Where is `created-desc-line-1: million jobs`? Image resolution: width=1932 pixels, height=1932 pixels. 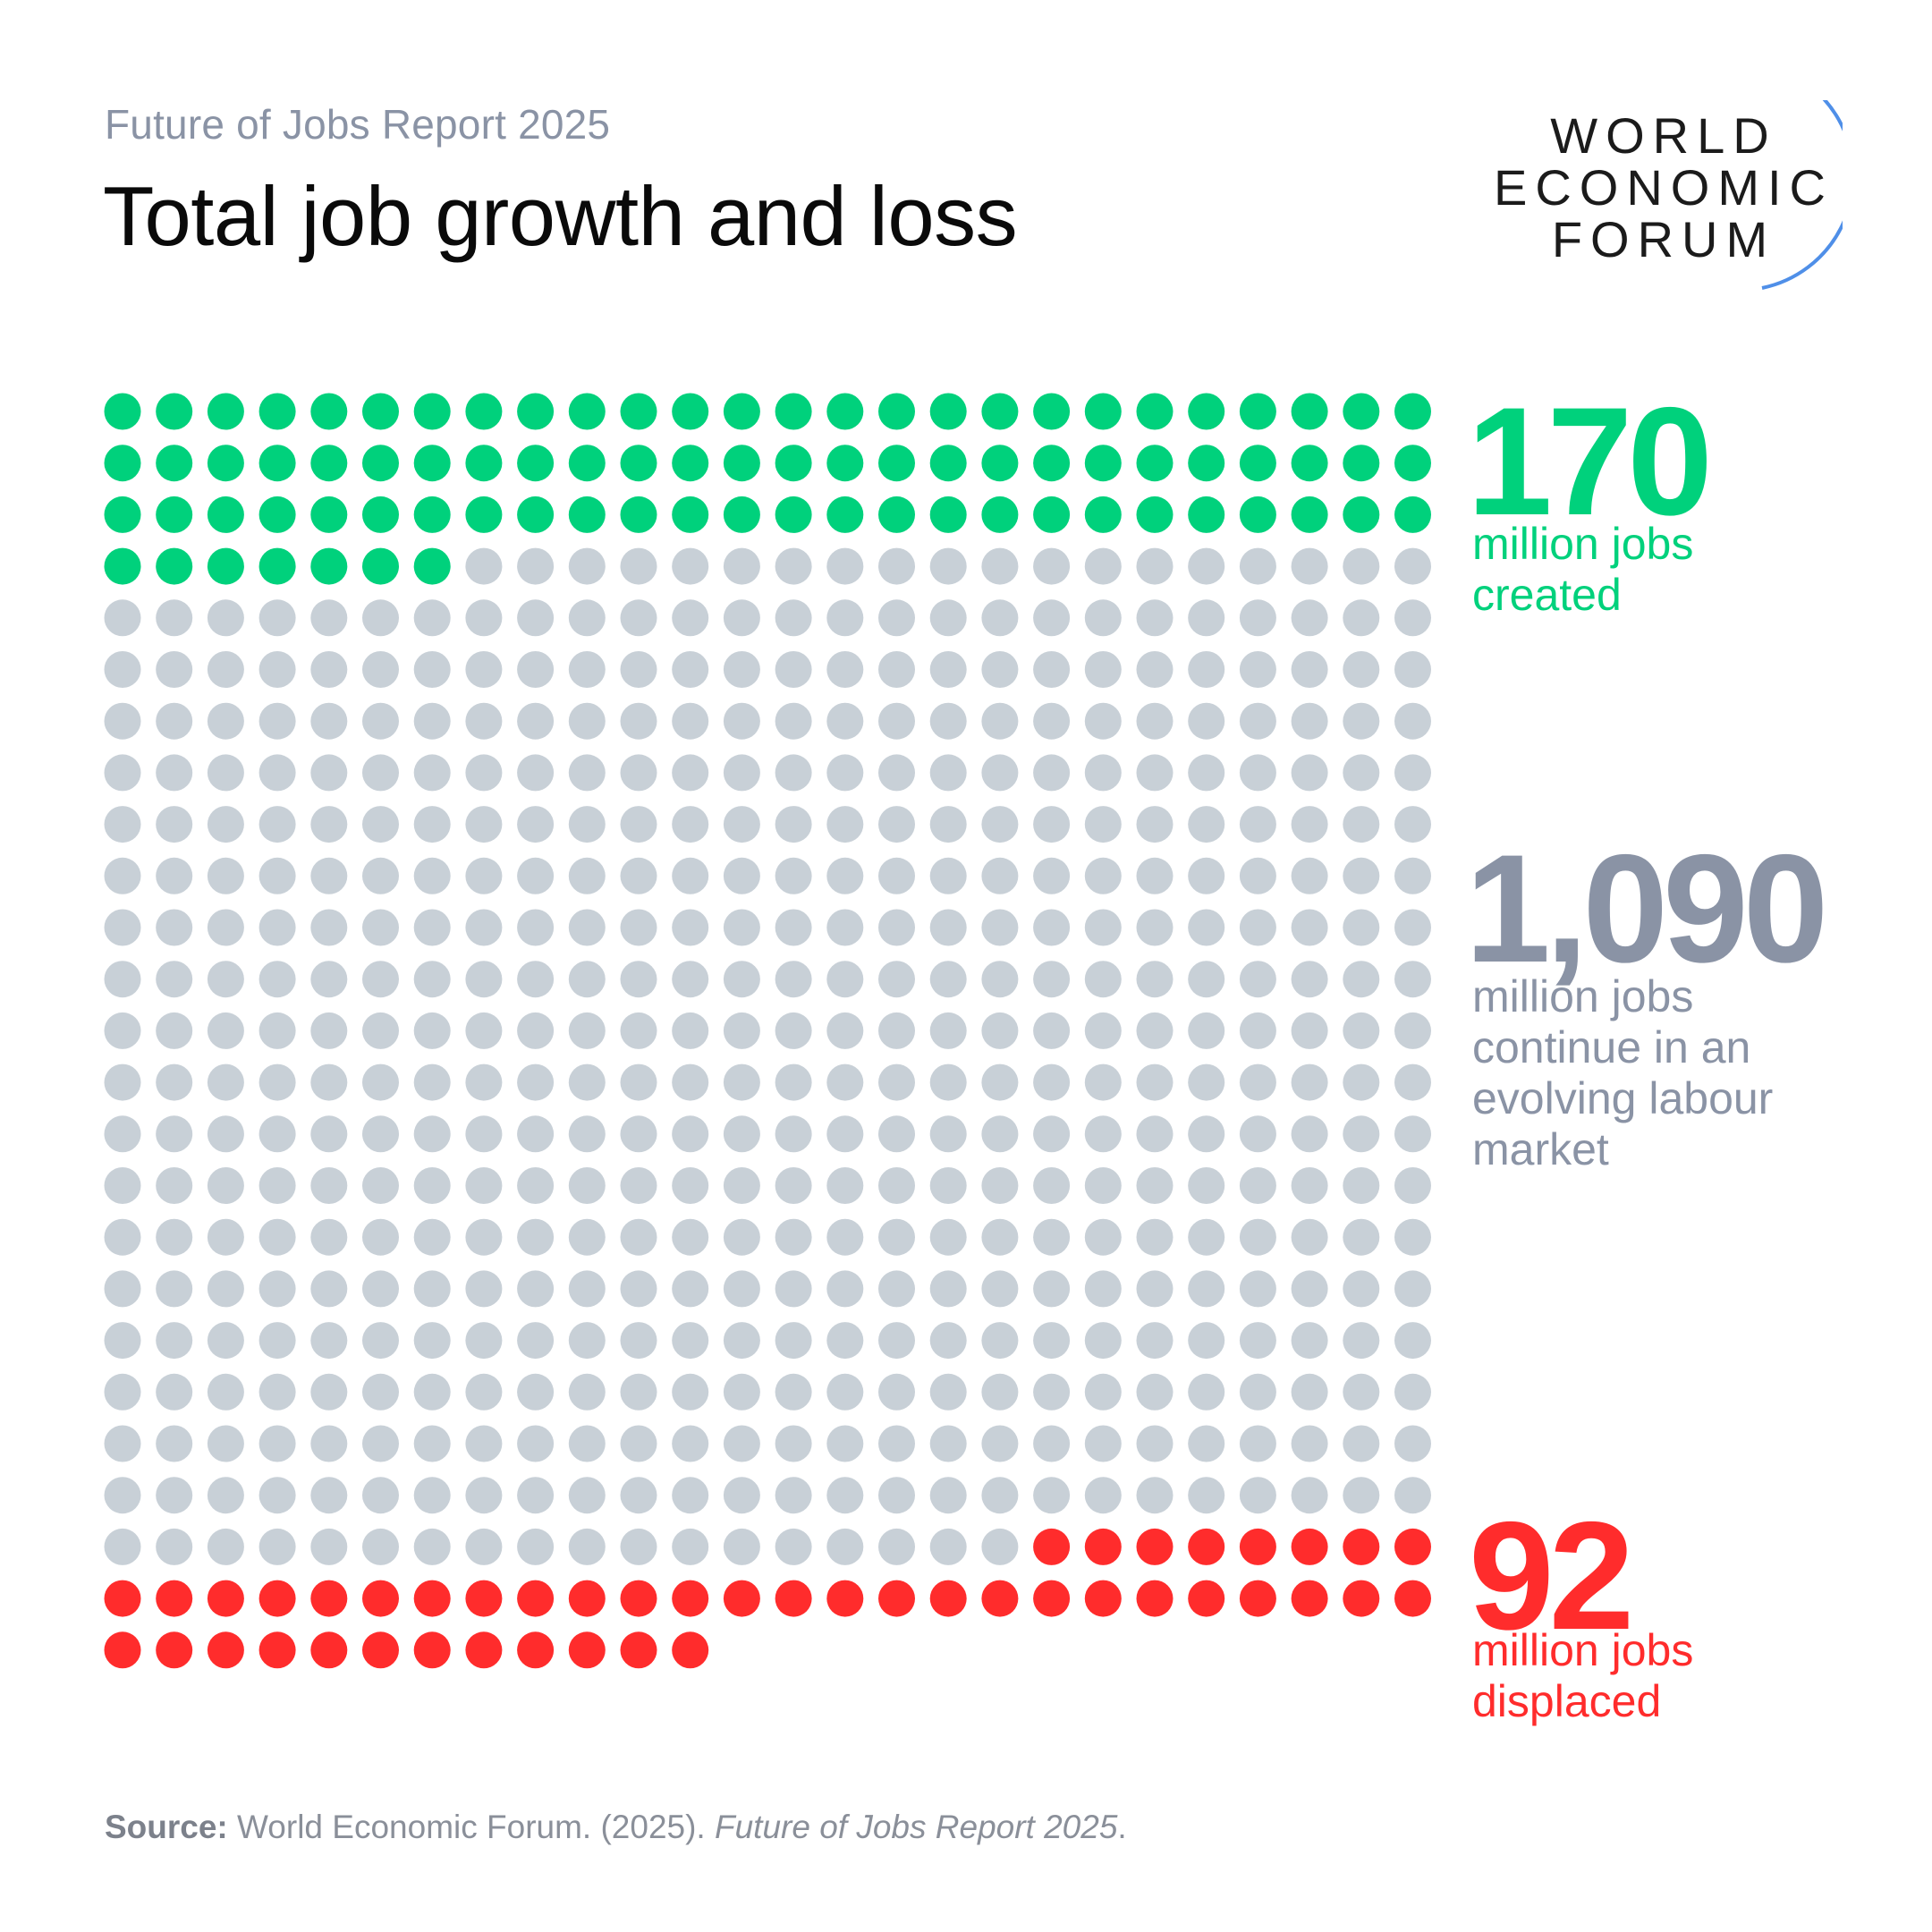
created-desc-line-1: million jobs is located at coordinates (1583, 544).